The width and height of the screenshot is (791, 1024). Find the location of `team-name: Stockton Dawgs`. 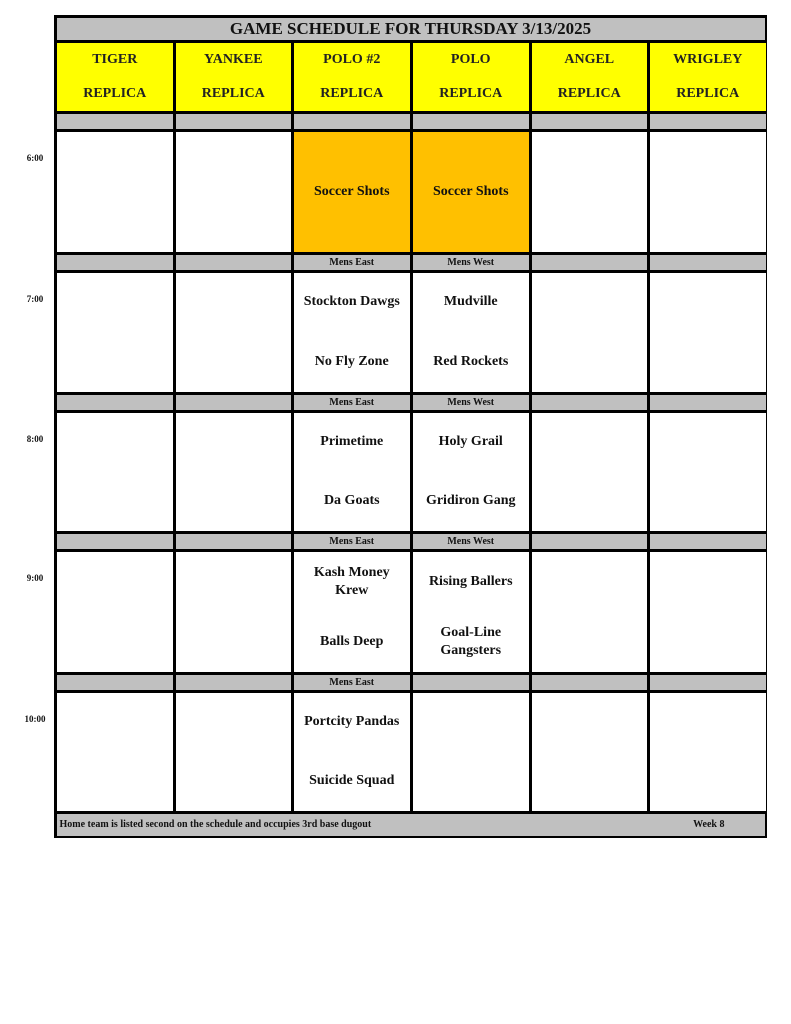

team-name: Stockton Dawgs is located at coordinates (351, 302).